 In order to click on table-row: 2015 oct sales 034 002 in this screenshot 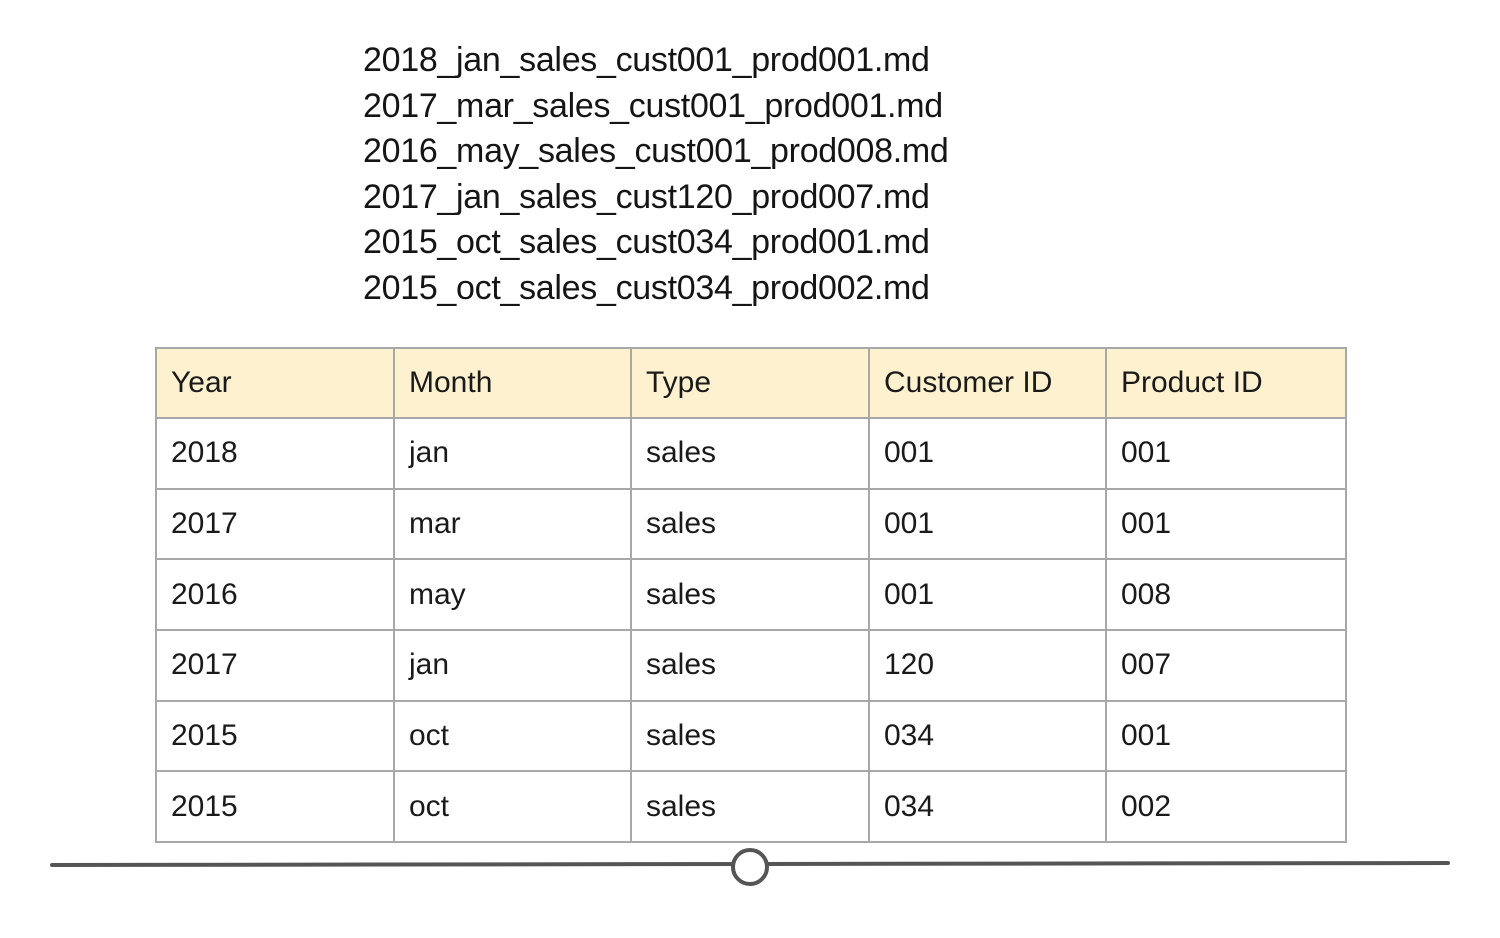, I will do `click(751, 806)`.